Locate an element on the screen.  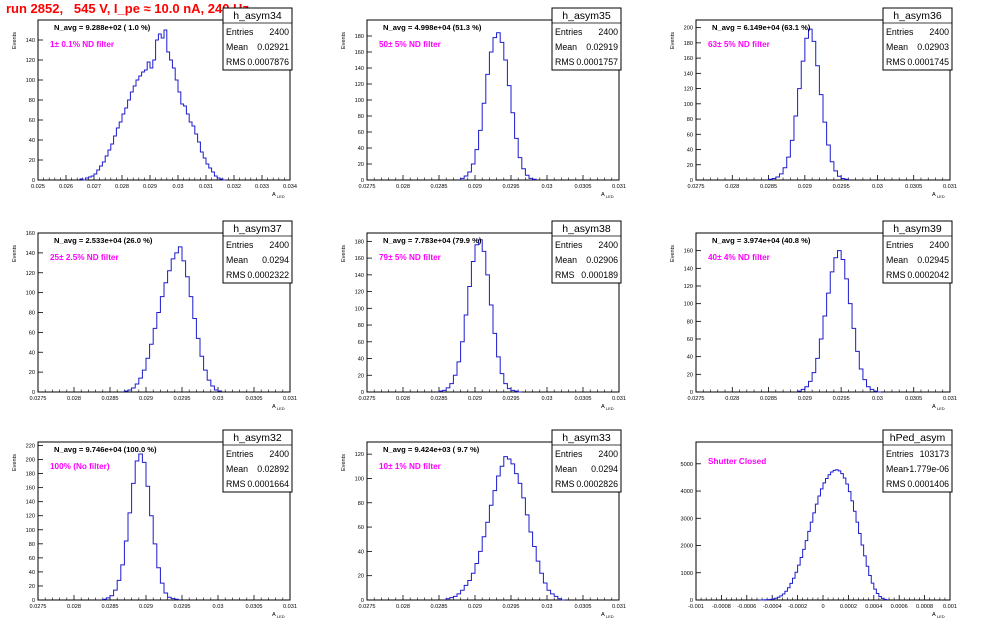
x-tick-label: 0.0305 is located at coordinates (253, 399).